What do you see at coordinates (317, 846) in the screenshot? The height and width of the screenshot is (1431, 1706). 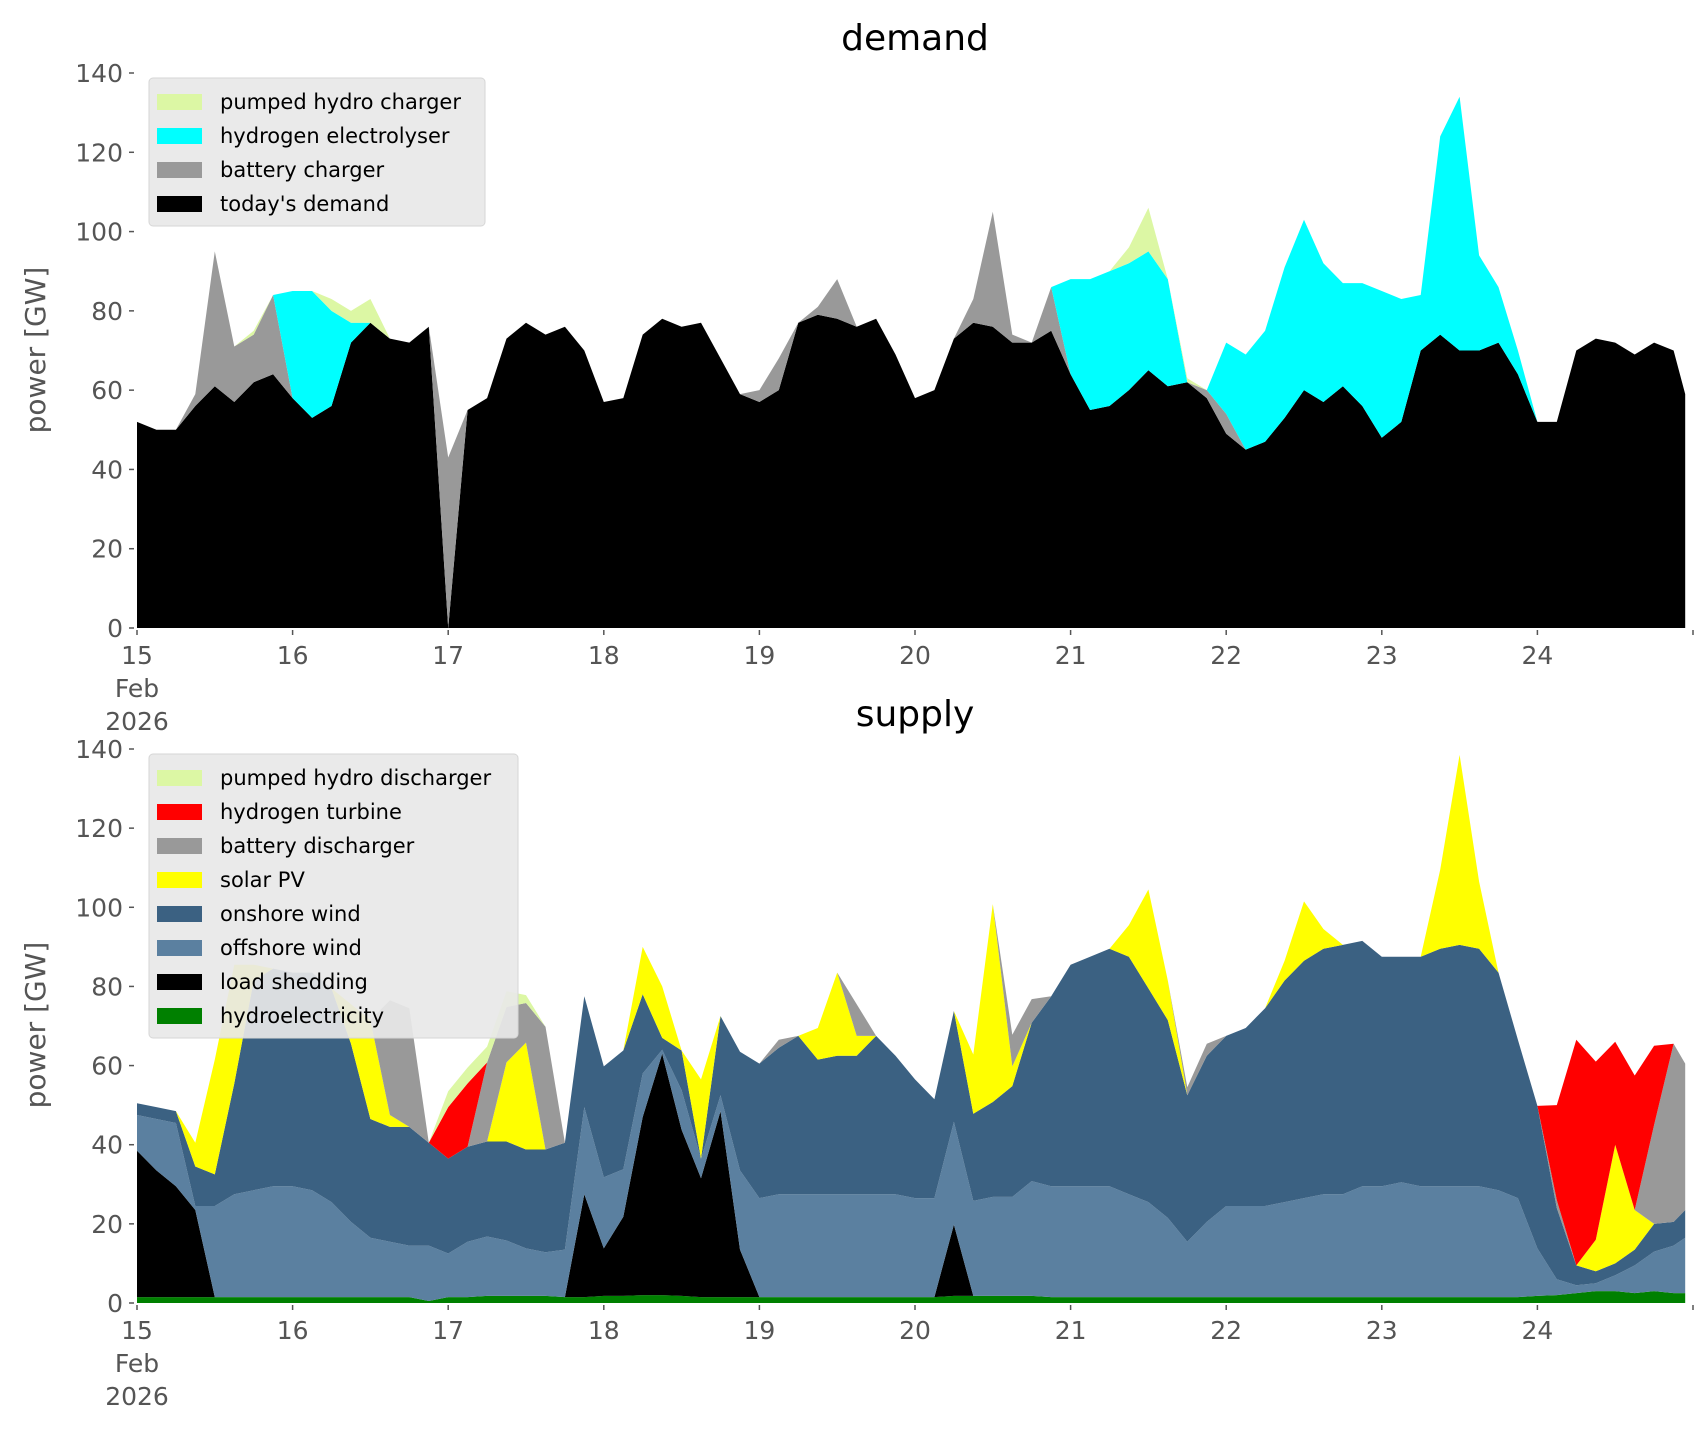 I see `legend-label-battery-discharger: battery discharger` at bounding box center [317, 846].